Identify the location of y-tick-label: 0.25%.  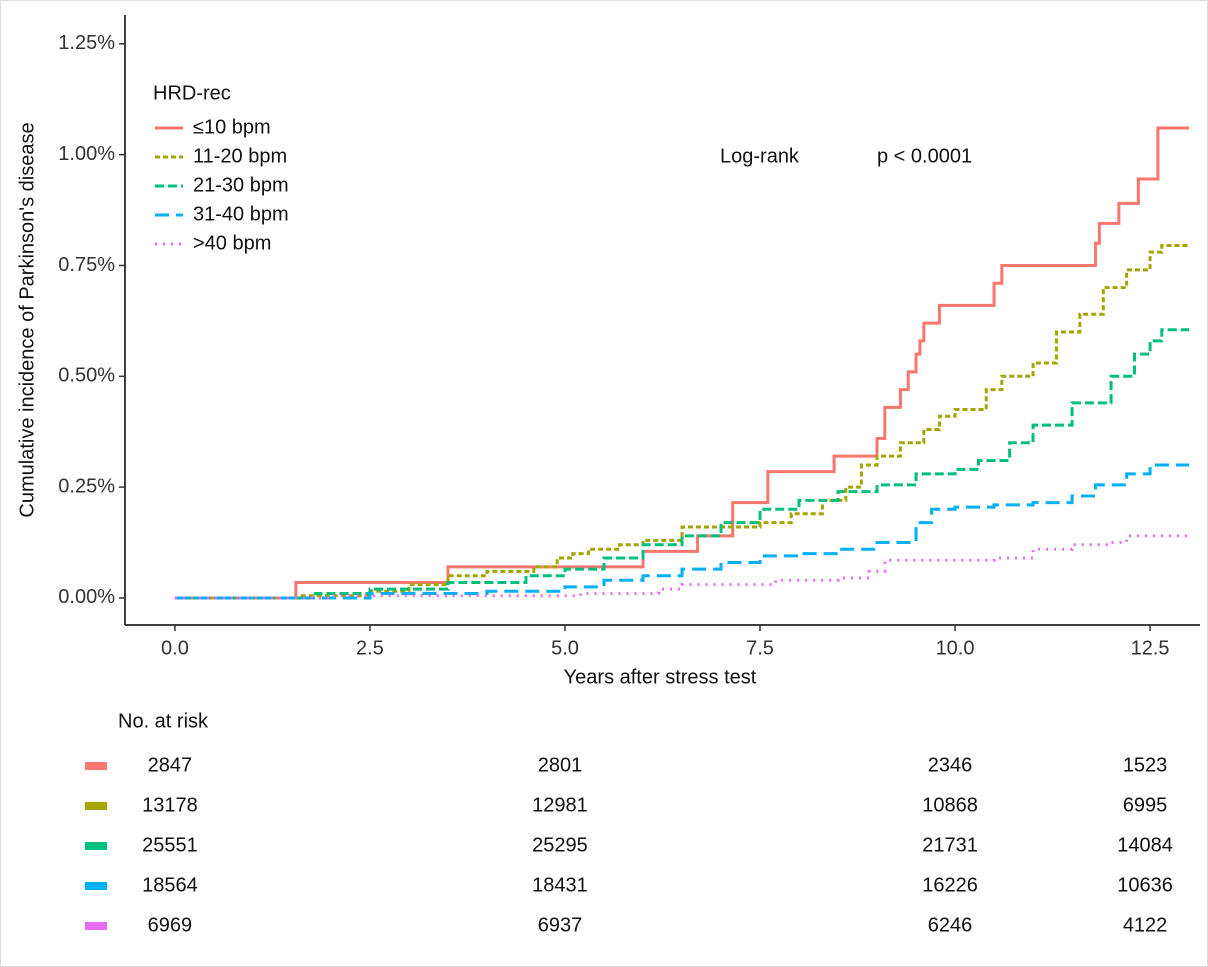
(86, 486).